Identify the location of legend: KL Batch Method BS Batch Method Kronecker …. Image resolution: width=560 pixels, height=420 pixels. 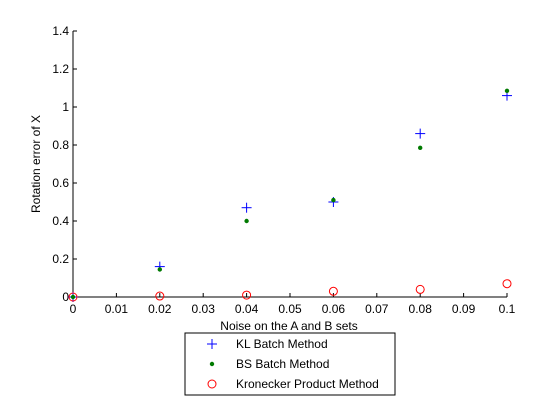
(290, 364).